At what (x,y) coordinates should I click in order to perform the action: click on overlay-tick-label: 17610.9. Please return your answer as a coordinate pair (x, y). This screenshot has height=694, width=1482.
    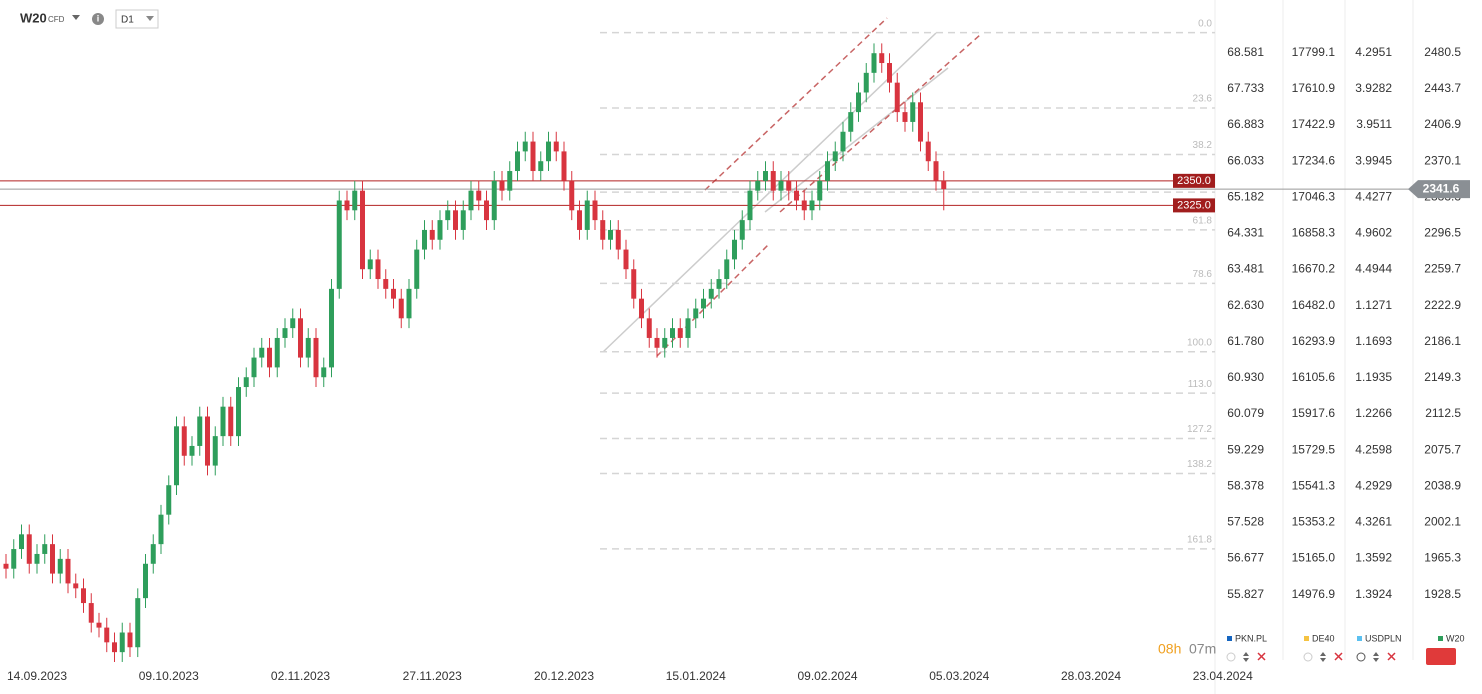
    Looking at the image, I should click on (1314, 88).